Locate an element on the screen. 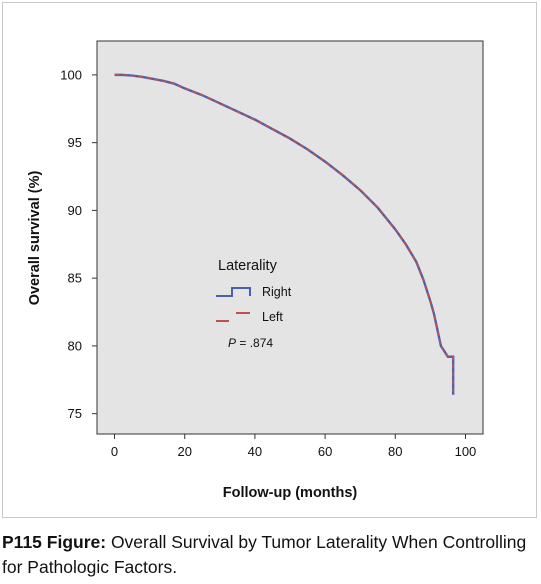  legend: Laterality Right Left P = .874 is located at coordinates (254, 304).